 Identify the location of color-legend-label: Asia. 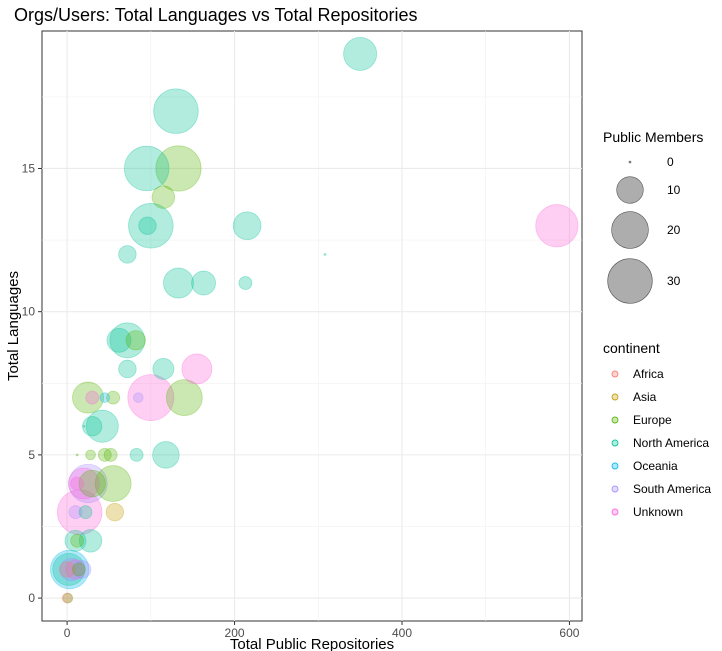
(645, 397).